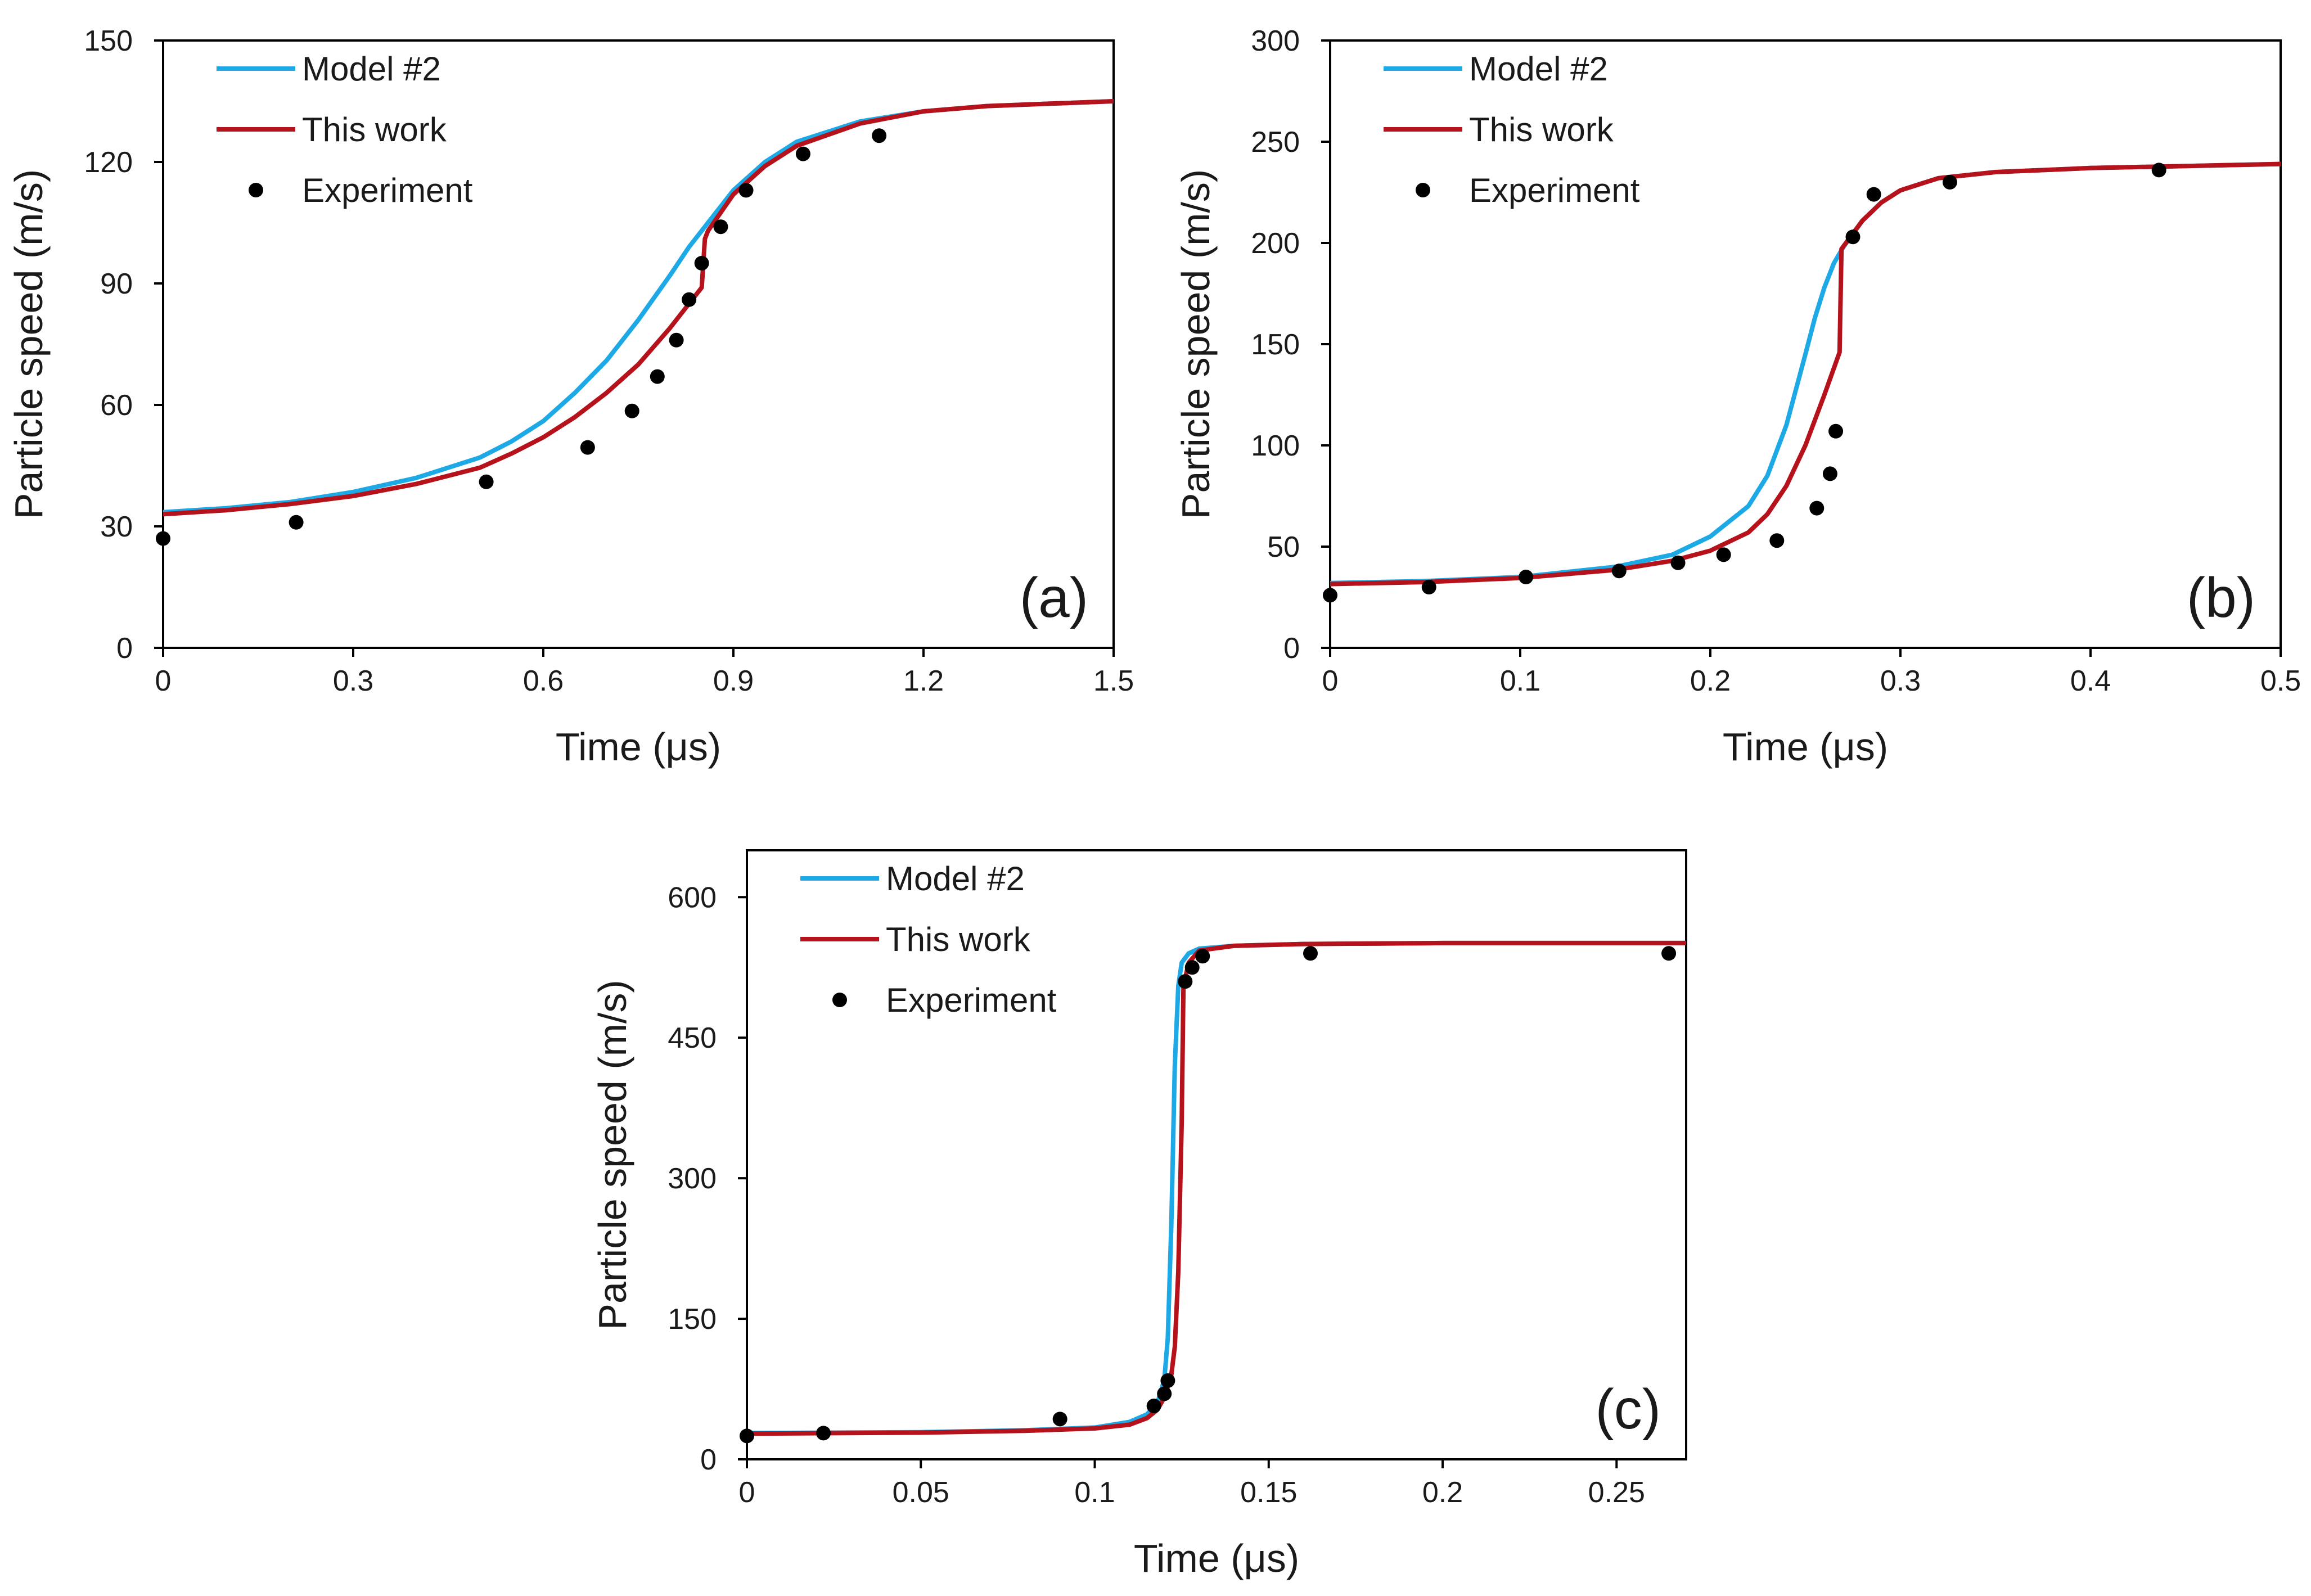 Image resolution: width=2311 pixels, height=1596 pixels. What do you see at coordinates (923, 681) in the screenshot?
I see `chart-a-x-tick-label: 1.2` at bounding box center [923, 681].